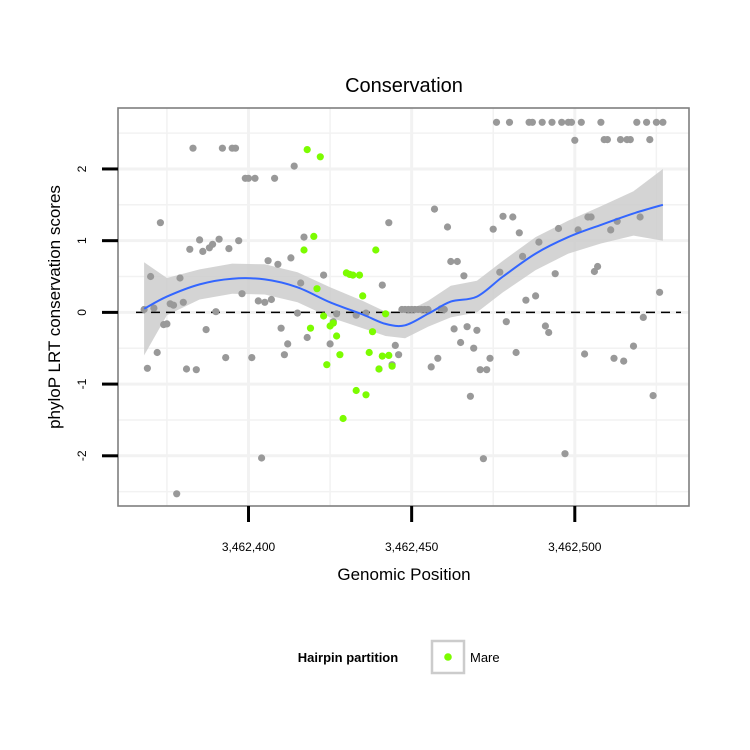 Image resolution: width=750 pixels, height=750 pixels. I want to click on smooth-trend-line, so click(403, 265).